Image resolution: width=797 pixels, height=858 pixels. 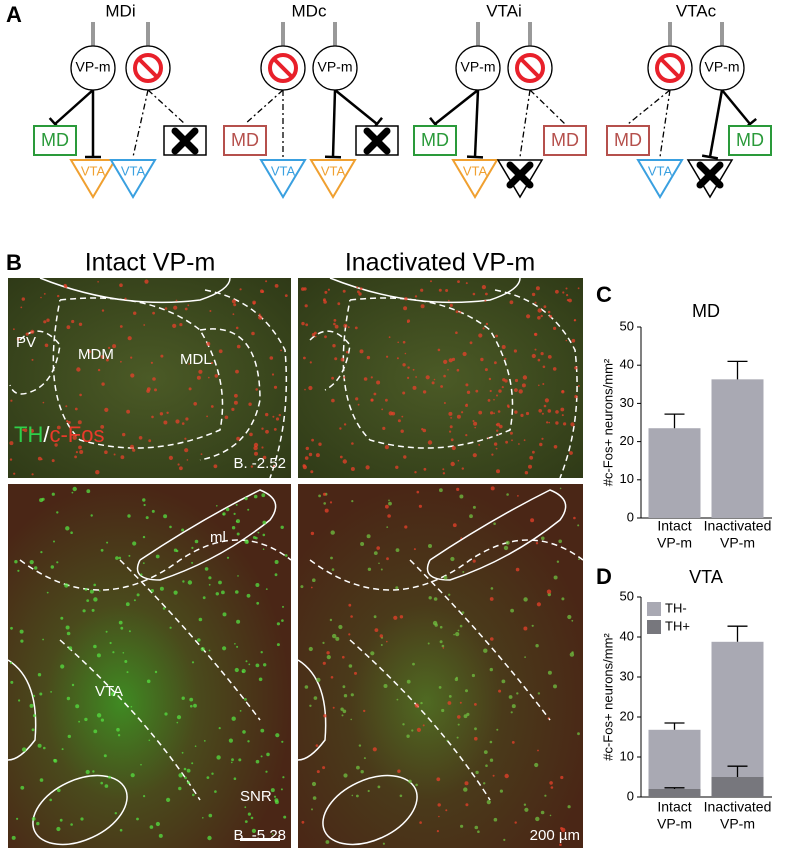 I want to click on y-tick-label: 20, so click(x=627, y=440).